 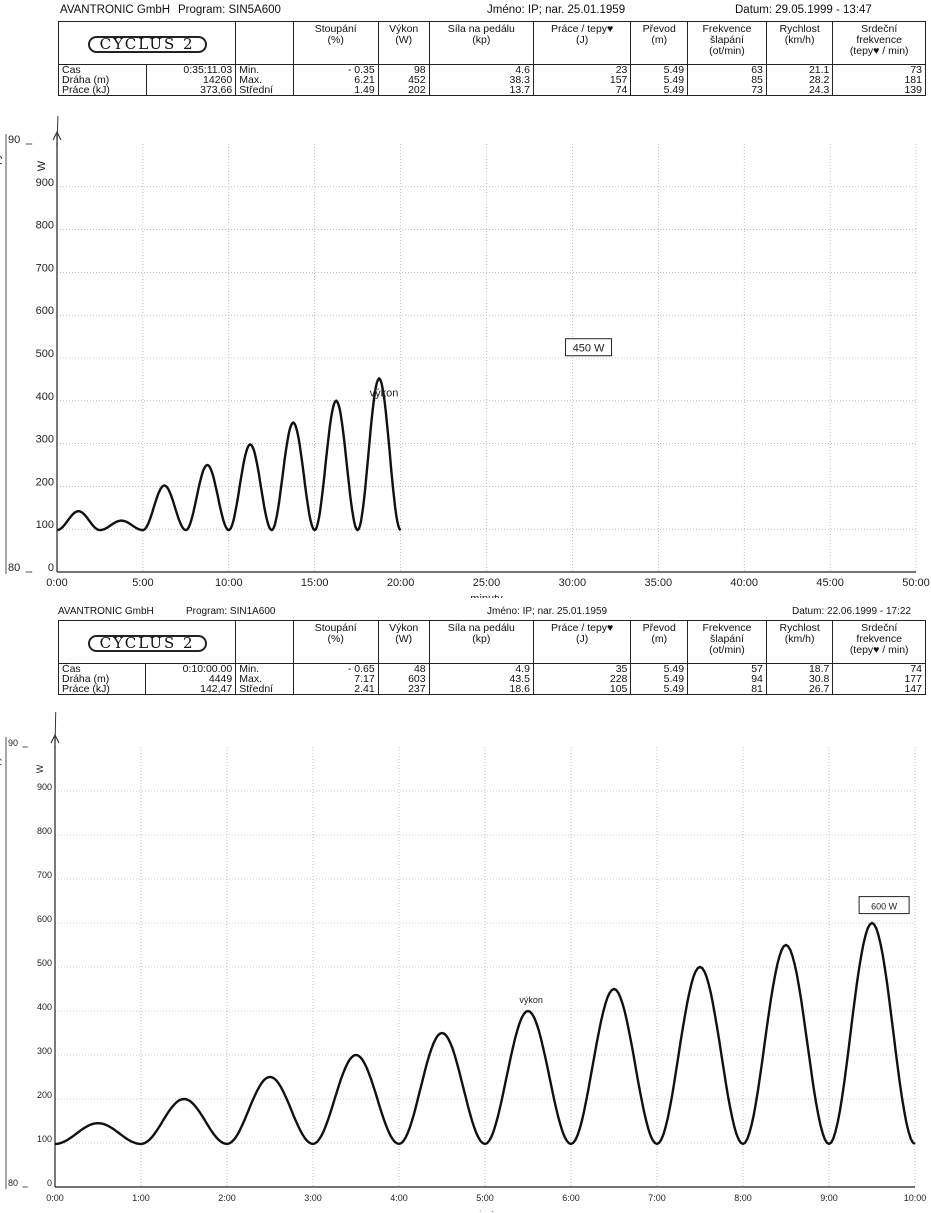 What do you see at coordinates (49, 1183) in the screenshot?
I see `y-tick-label-w: 0` at bounding box center [49, 1183].